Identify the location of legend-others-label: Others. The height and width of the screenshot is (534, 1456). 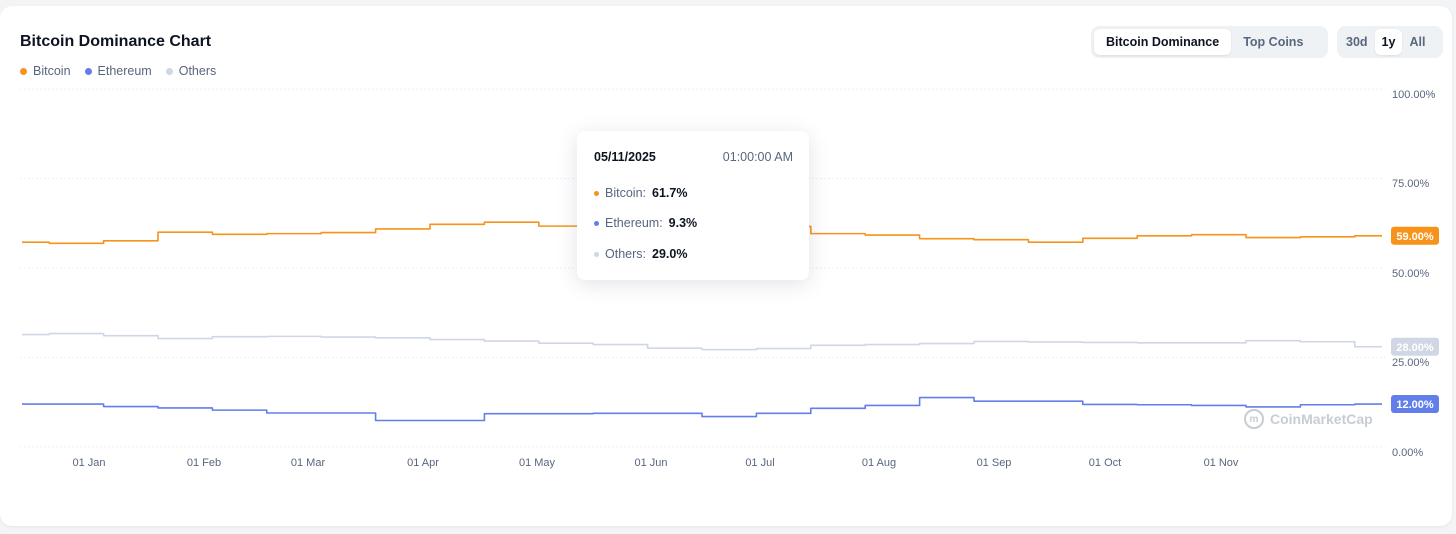
(197, 71).